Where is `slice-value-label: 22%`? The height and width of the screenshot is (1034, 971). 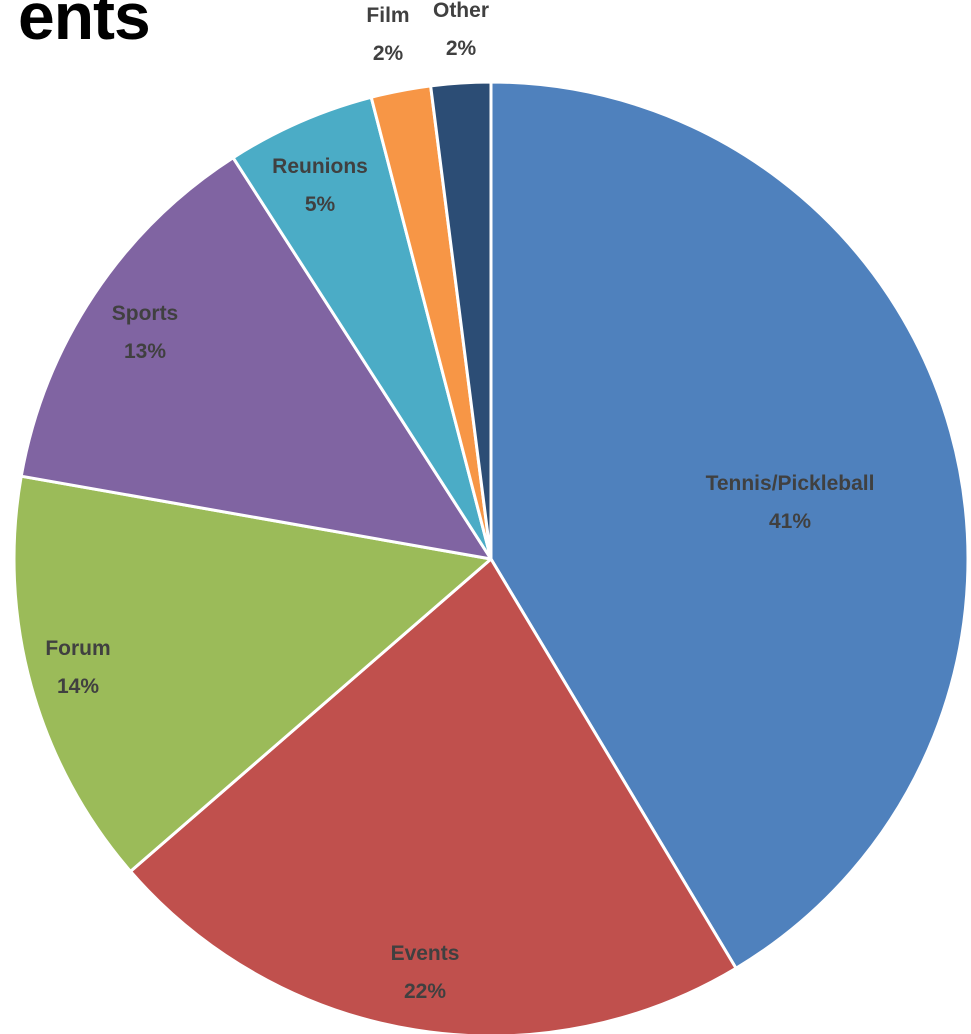 slice-value-label: 22% is located at coordinates (425, 991).